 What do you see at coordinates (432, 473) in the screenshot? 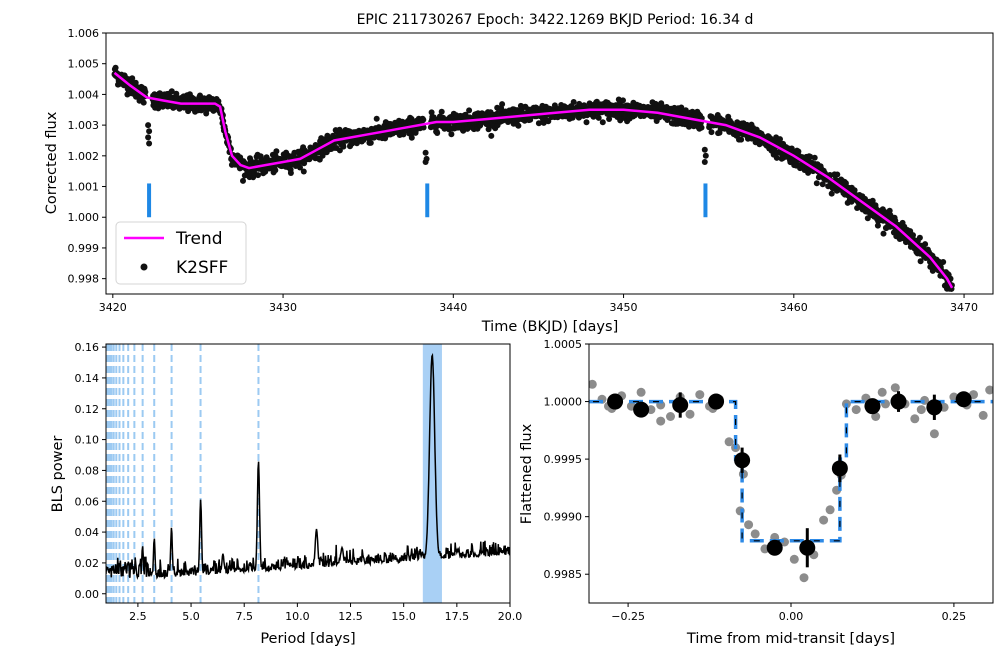
I see `best-period-shade` at bounding box center [432, 473].